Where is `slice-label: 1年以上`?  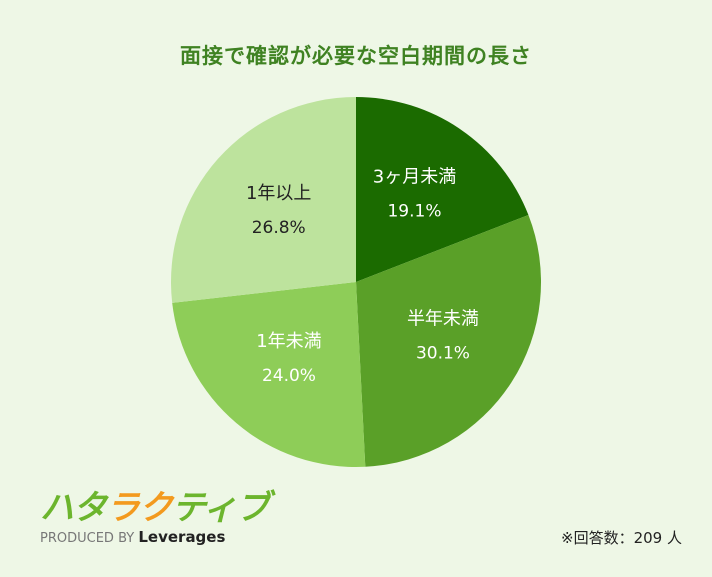 slice-label: 1年以上 is located at coordinates (278, 193).